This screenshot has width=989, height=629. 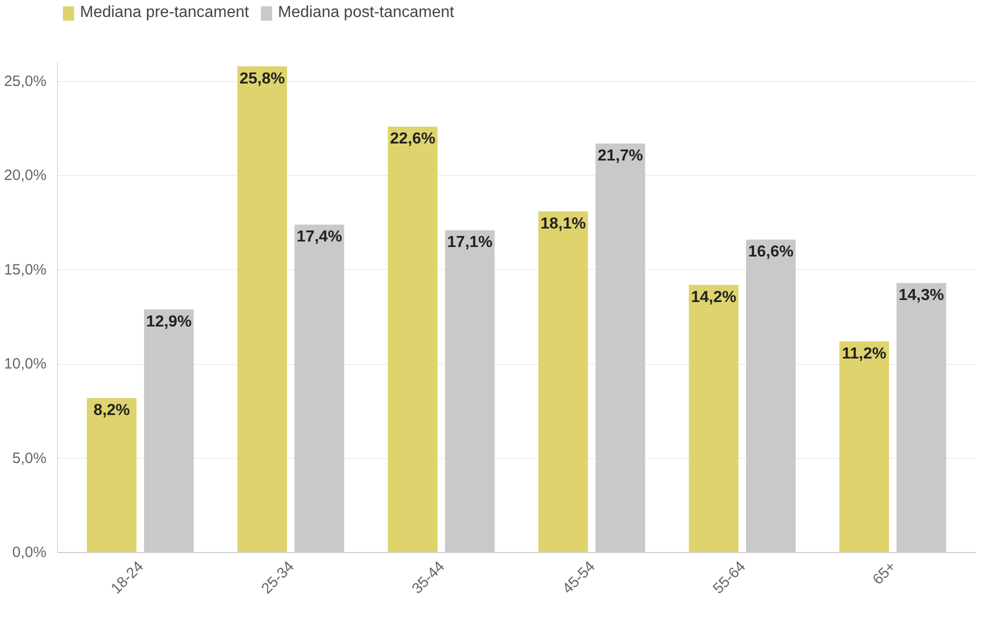 I want to click on data-label: 21,7%, so click(x=621, y=156).